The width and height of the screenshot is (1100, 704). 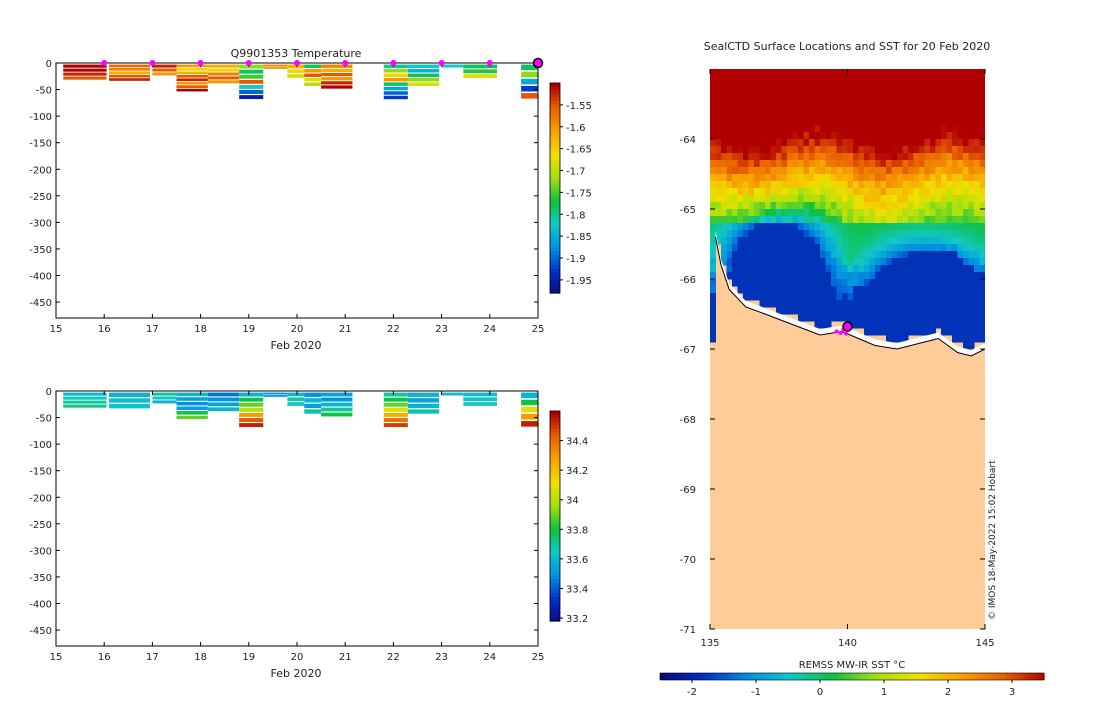 I want to click on y-tick-label: -100, so click(x=40, y=117).